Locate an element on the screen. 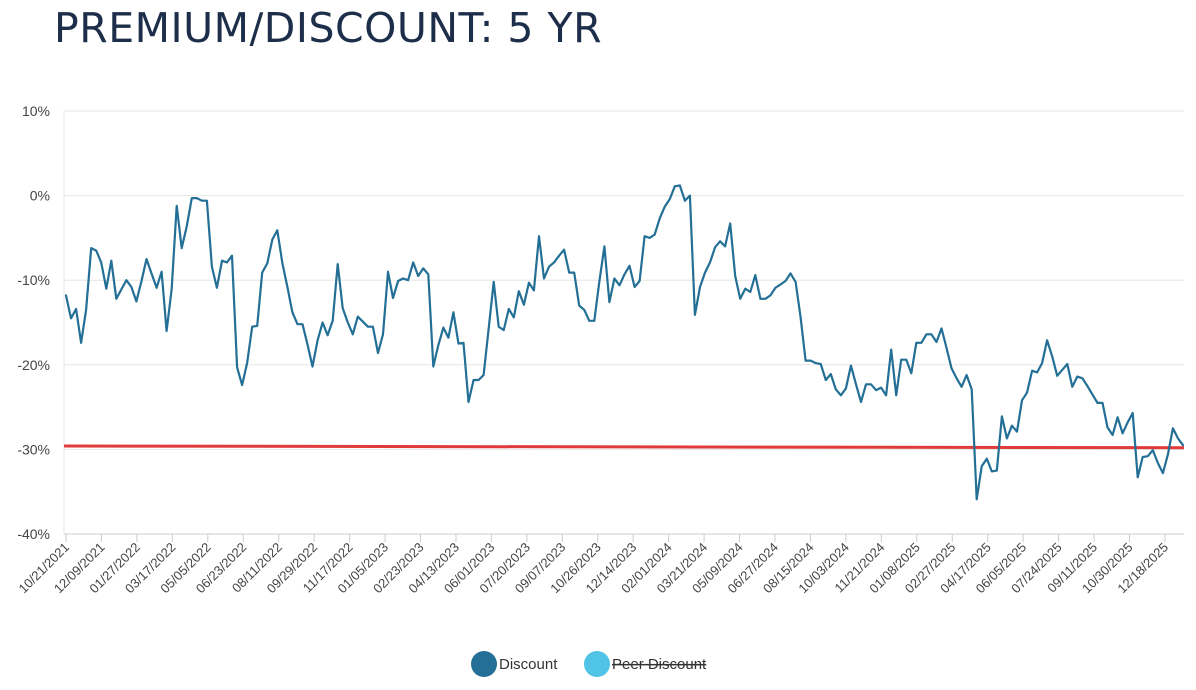 This screenshot has height=690, width=1196. legend-label: Peer Discount is located at coordinates (659, 664).